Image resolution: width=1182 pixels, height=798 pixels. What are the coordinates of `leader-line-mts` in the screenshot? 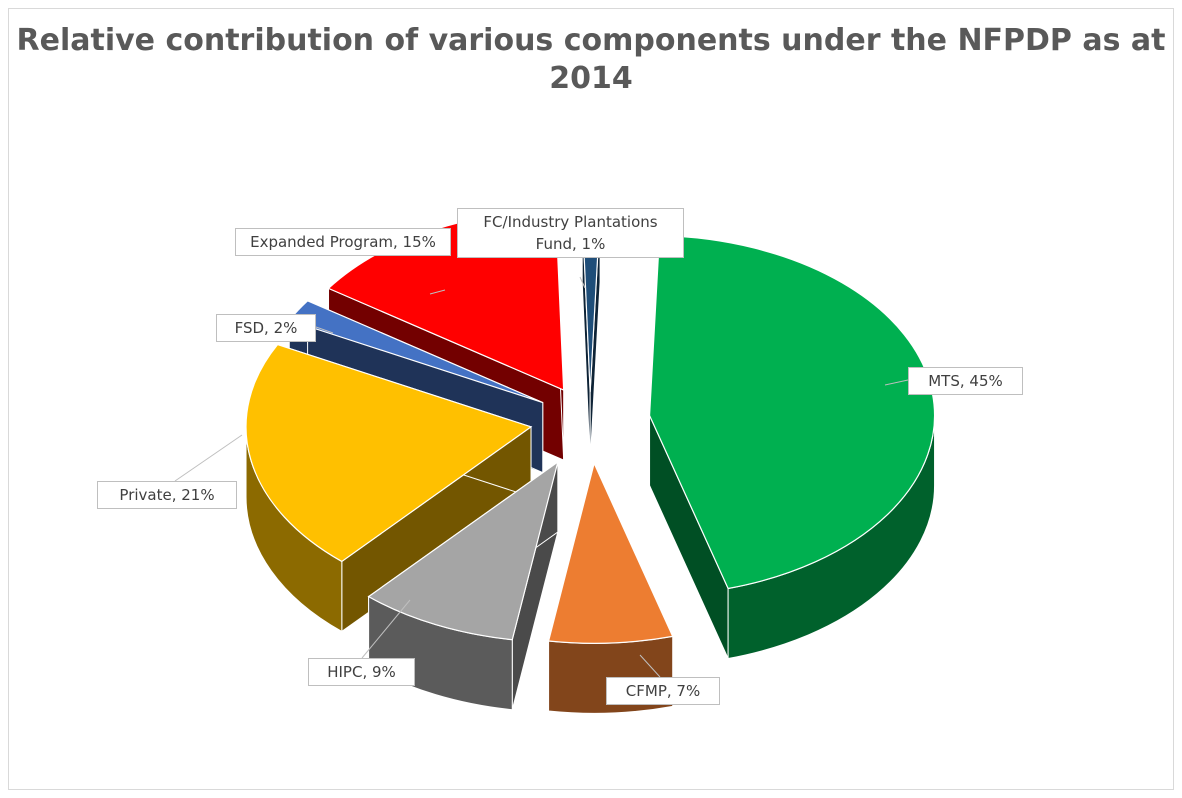 It's located at (896, 382).